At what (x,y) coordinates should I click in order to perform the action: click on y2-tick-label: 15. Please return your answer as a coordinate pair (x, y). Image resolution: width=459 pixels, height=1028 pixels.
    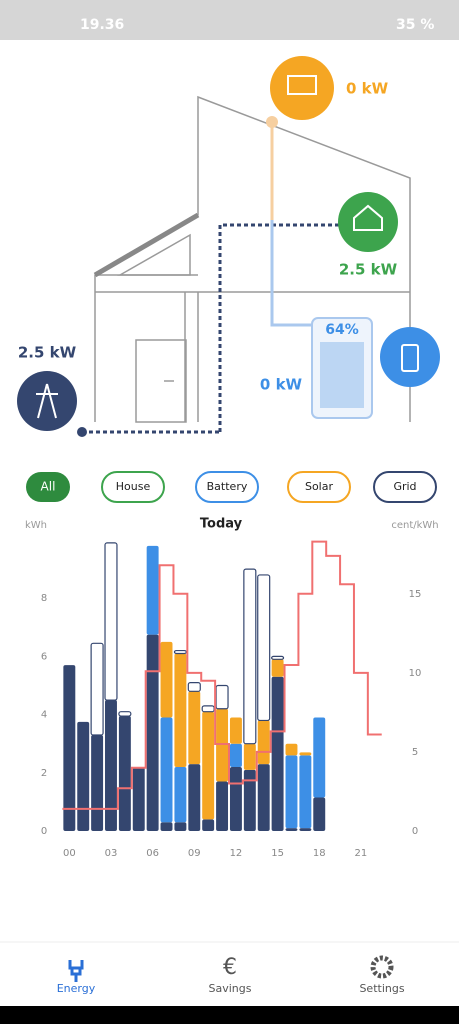
    Looking at the image, I should click on (415, 594).